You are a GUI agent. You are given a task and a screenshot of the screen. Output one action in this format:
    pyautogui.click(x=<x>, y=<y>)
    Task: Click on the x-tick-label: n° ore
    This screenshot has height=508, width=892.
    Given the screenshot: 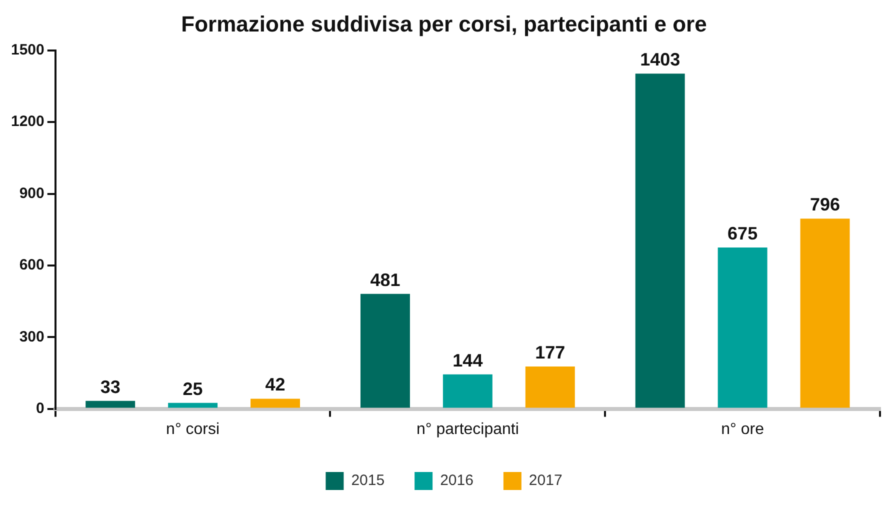 What is the action you would take?
    pyautogui.click(x=742, y=429)
    